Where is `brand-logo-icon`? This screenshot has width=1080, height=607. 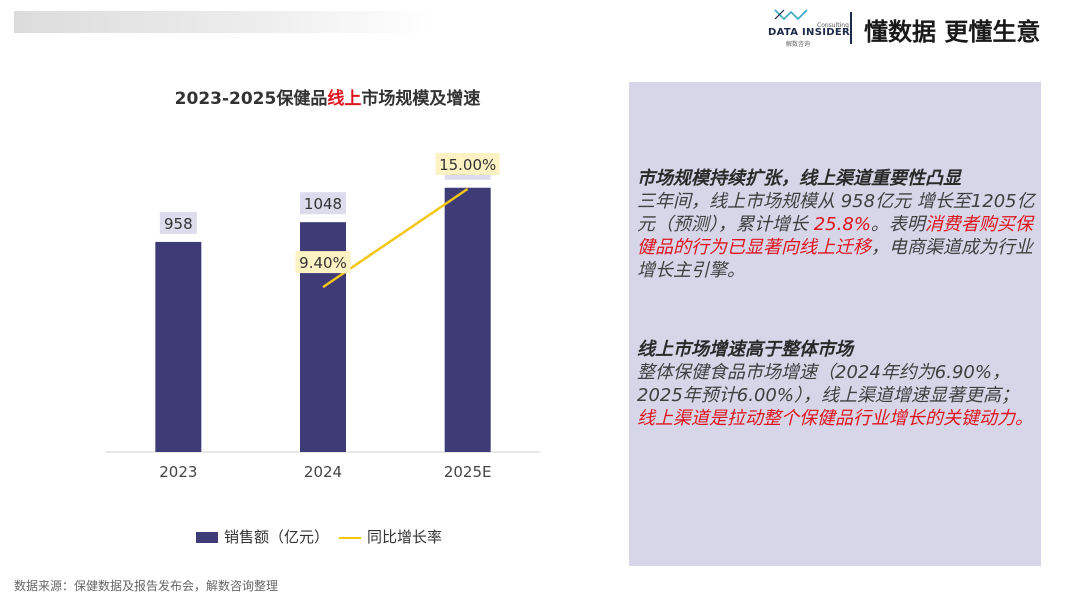
brand-logo-icon is located at coordinates (791, 15).